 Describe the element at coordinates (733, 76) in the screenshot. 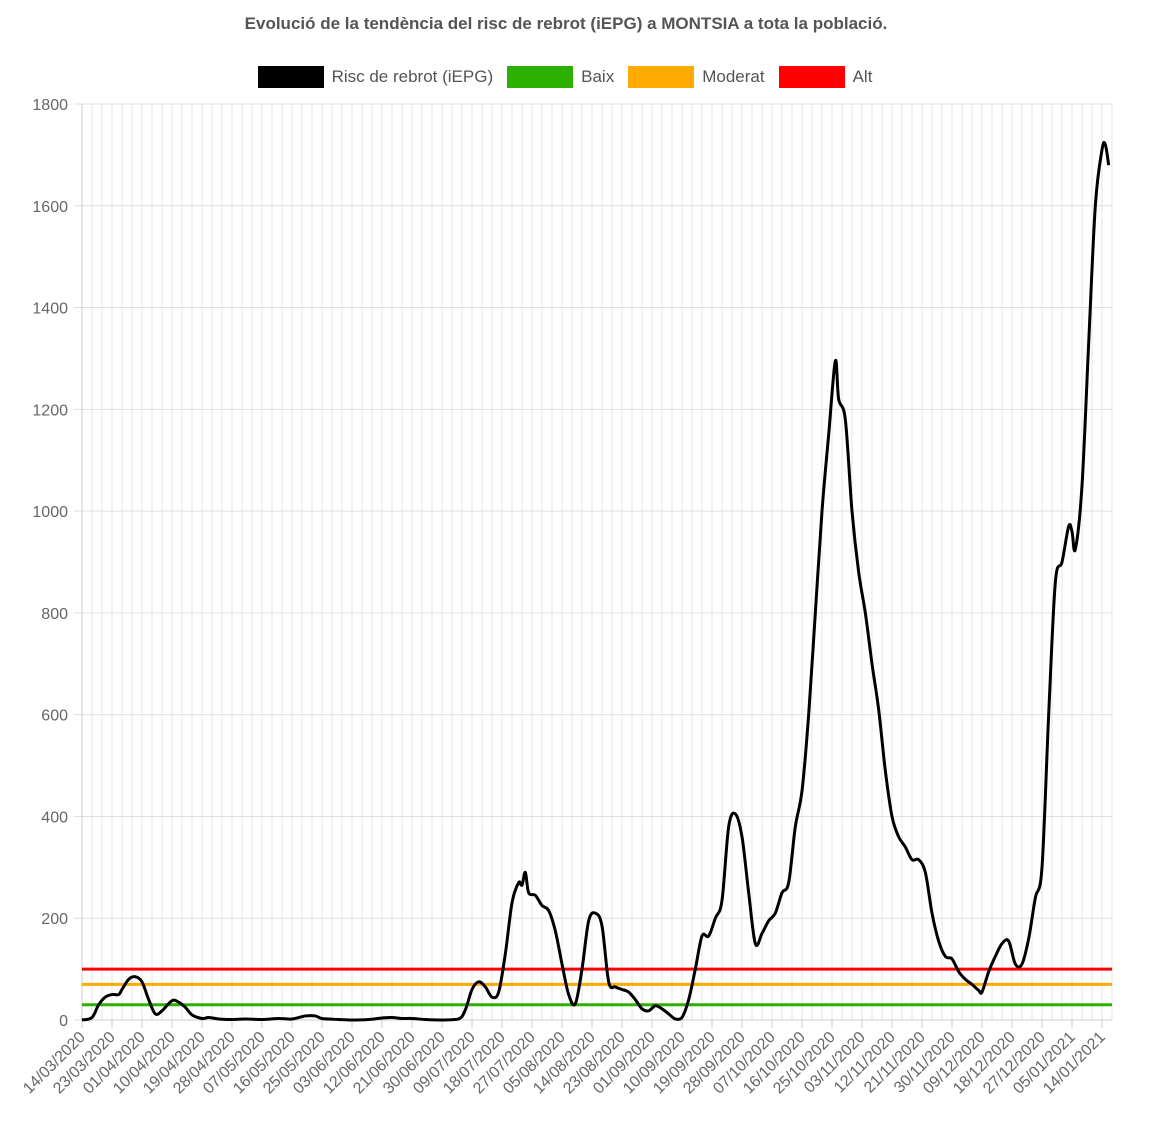

I see `legend-label-moderat: Moderat` at that location.